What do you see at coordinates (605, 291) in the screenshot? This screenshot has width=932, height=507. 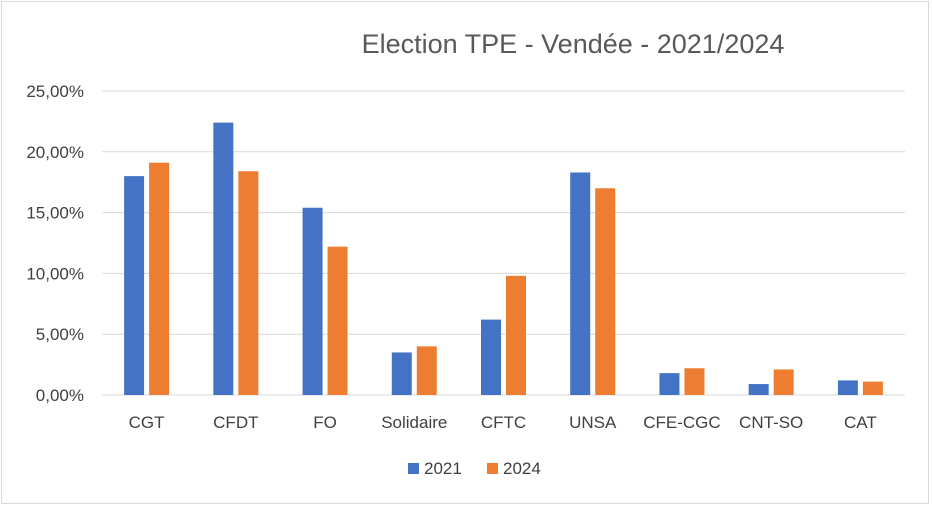 I see `bar-2024-unsa` at bounding box center [605, 291].